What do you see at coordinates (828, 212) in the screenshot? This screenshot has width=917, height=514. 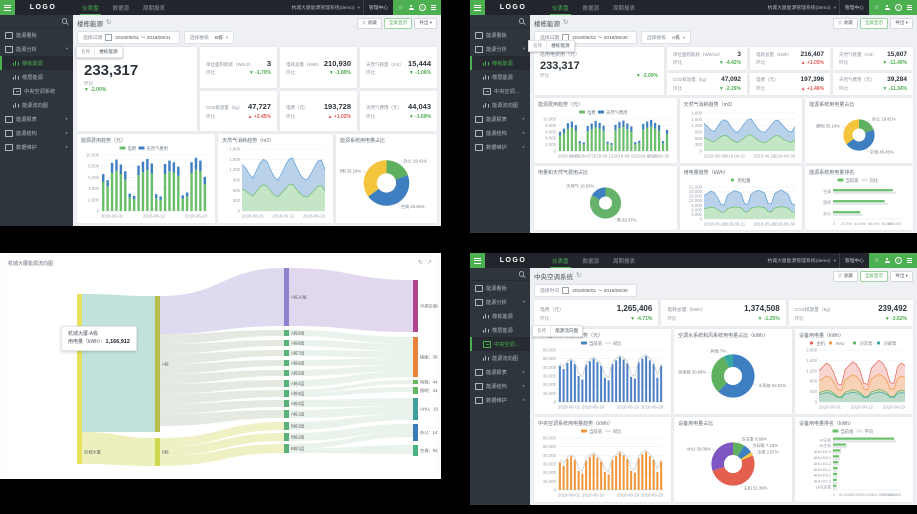 I see `svg-text: 办公` at bounding box center [828, 212].